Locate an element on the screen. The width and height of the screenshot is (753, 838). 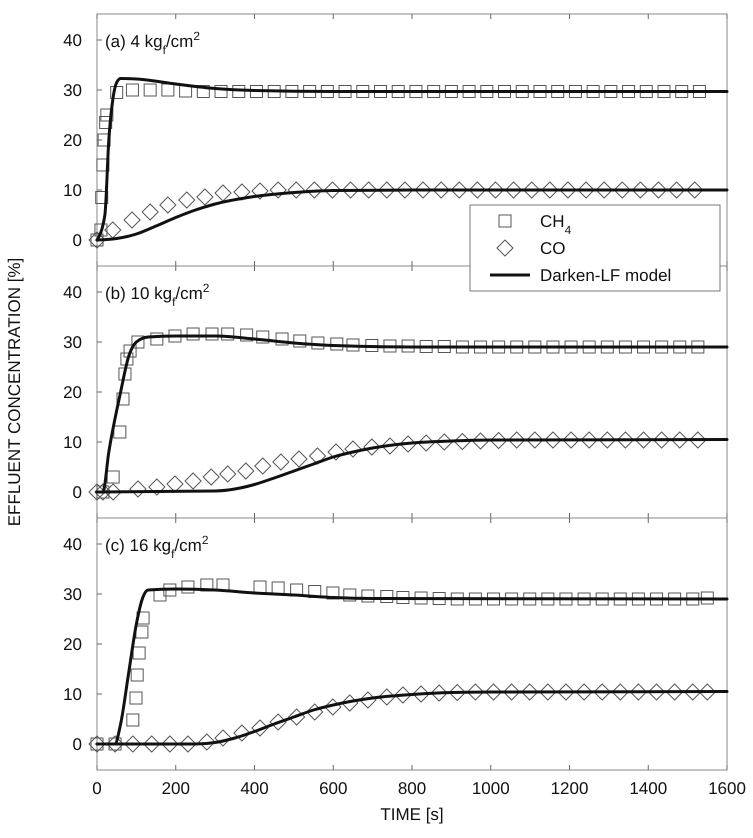
annotation: (c) 16 kg$_{f}$/cm$^{2}$ is located at coordinates (157, 547).